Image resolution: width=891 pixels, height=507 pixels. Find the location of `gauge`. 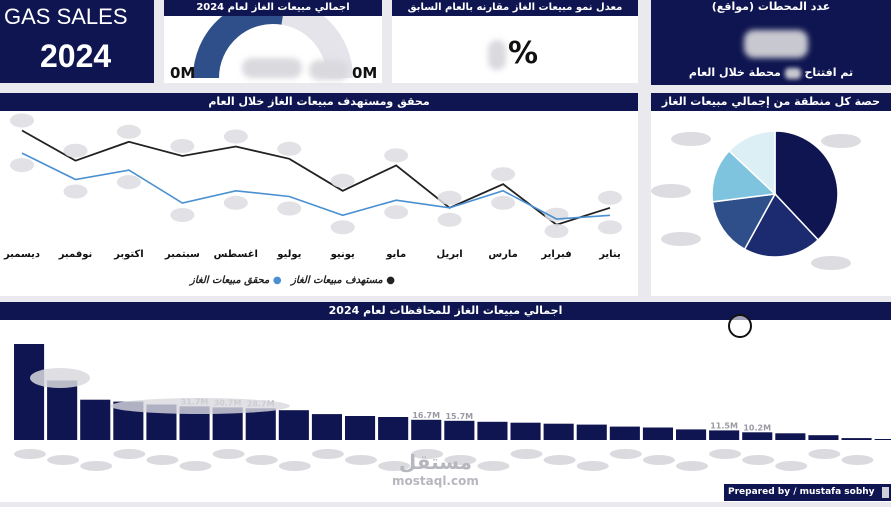

gauge is located at coordinates (273, 47).